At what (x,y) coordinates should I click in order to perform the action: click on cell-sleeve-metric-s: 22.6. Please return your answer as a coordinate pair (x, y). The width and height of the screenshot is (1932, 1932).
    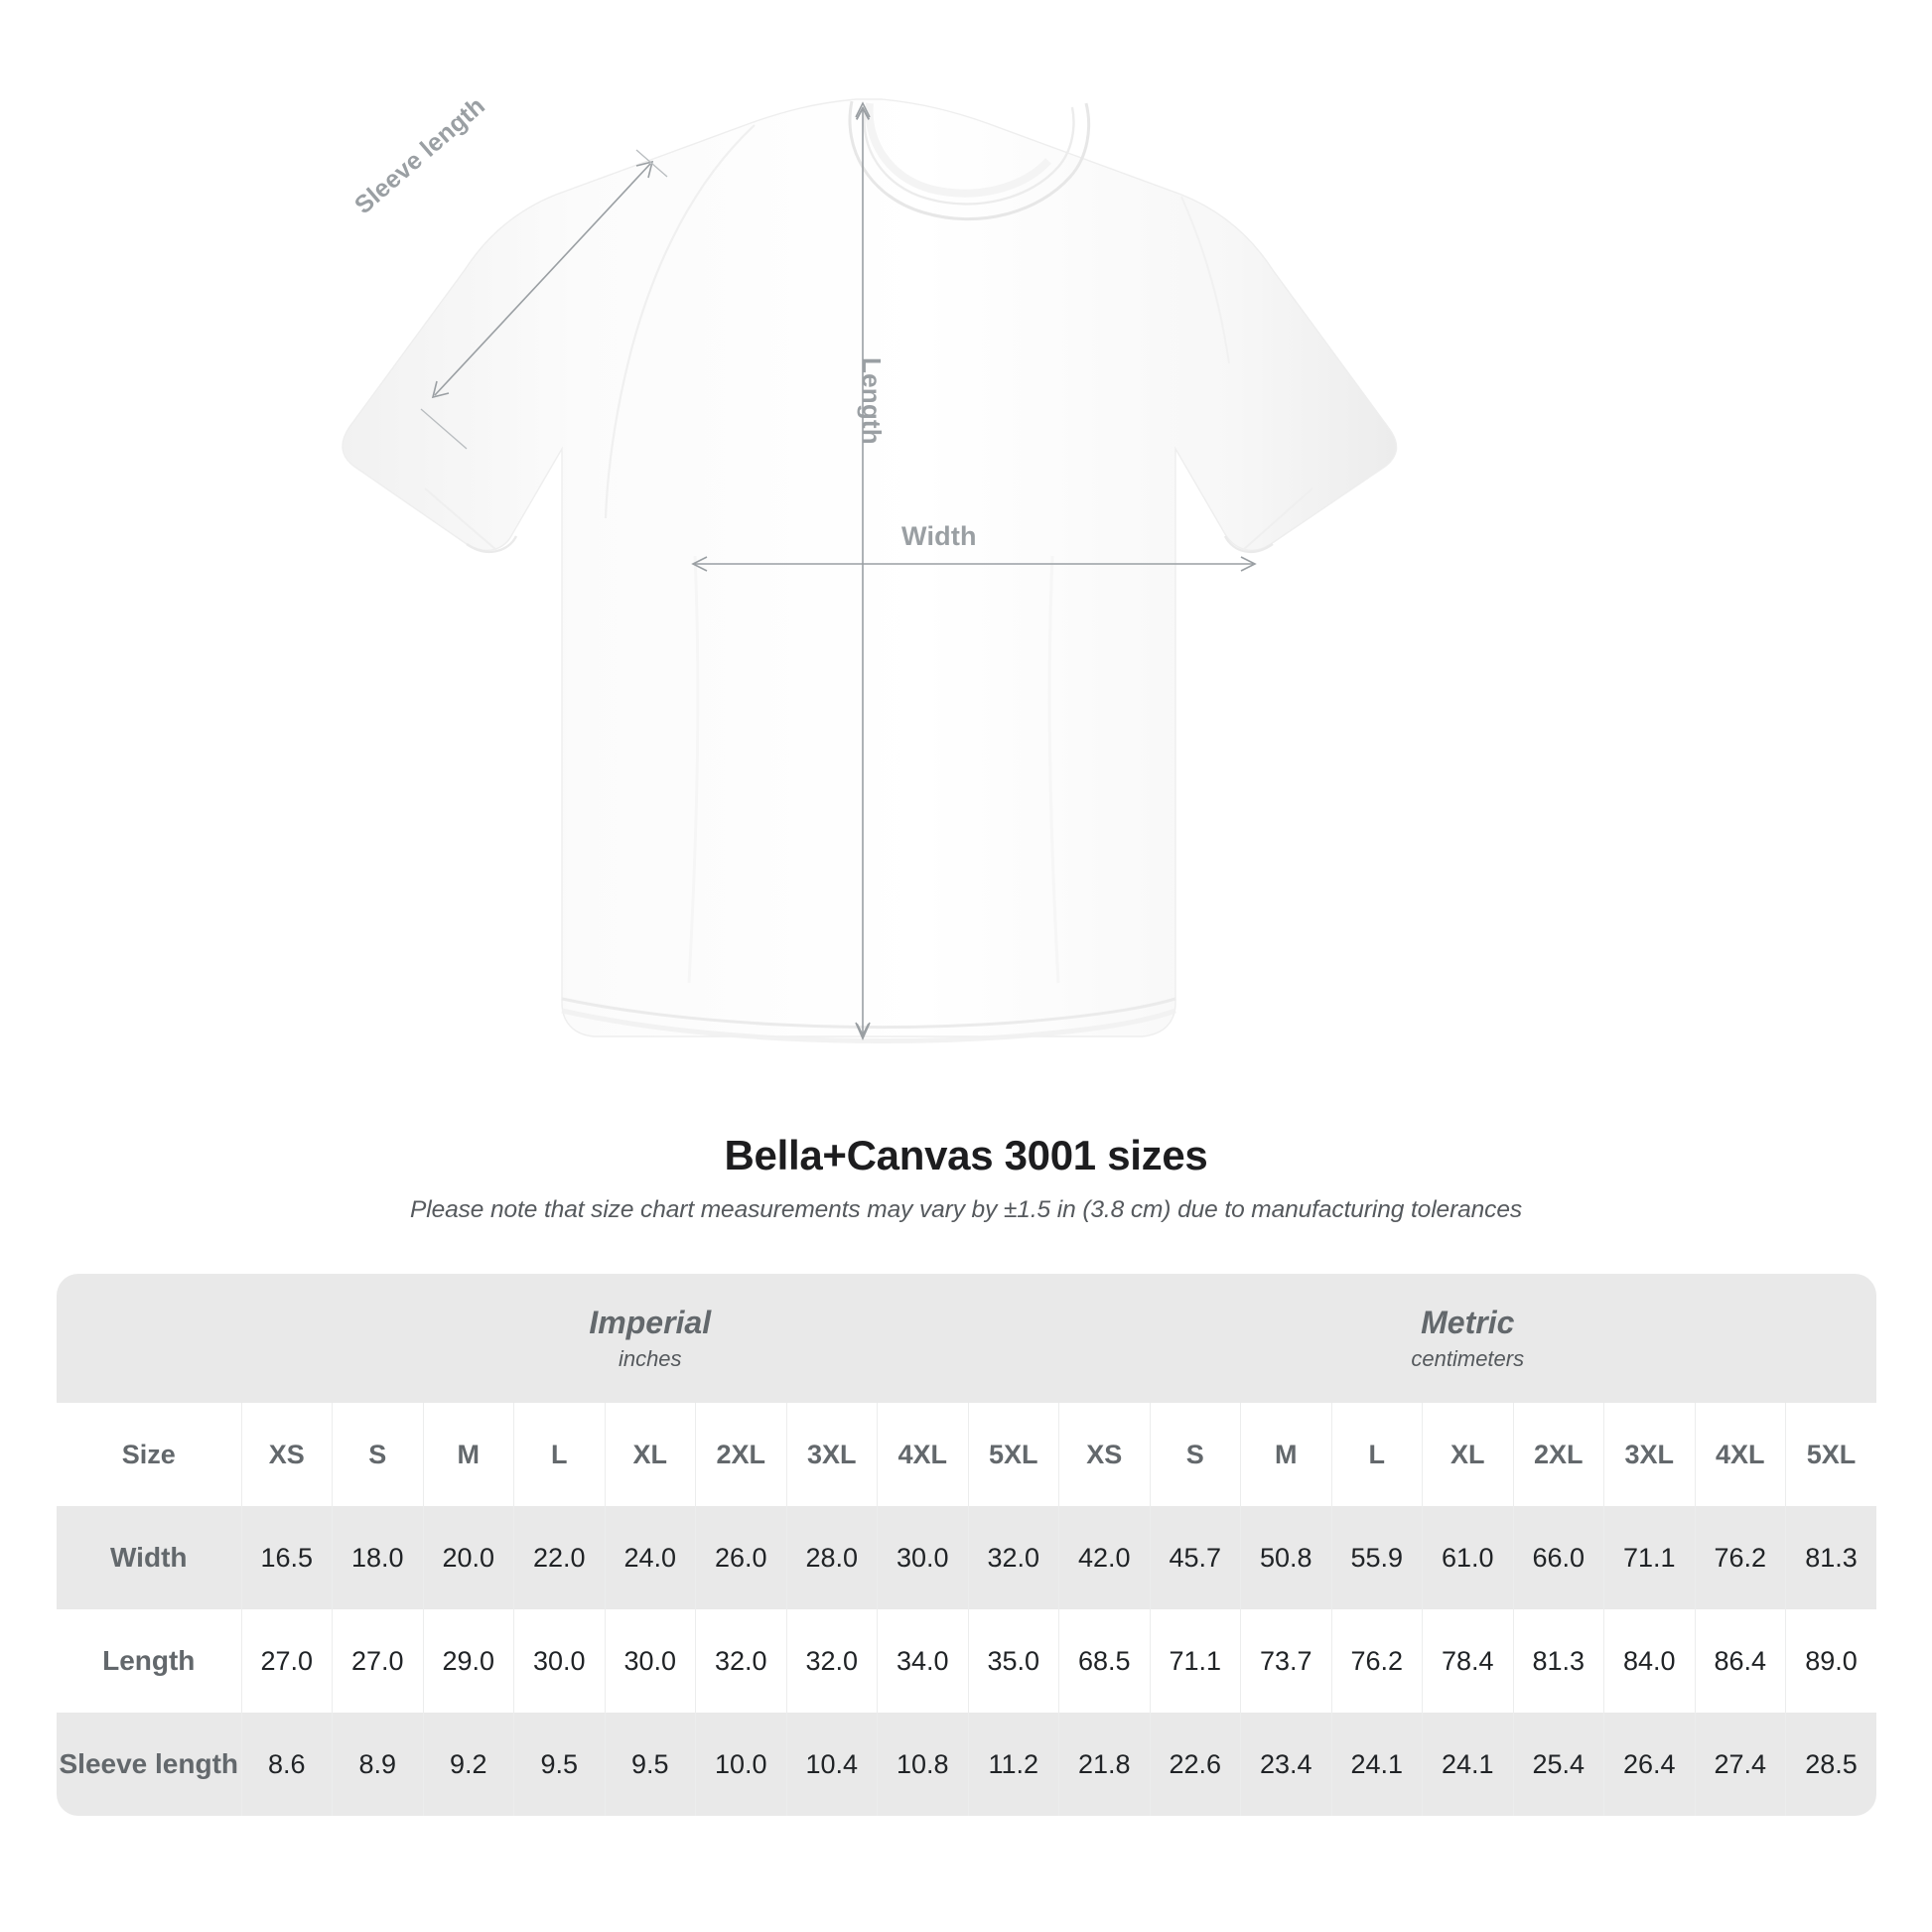
    Looking at the image, I should click on (1195, 1764).